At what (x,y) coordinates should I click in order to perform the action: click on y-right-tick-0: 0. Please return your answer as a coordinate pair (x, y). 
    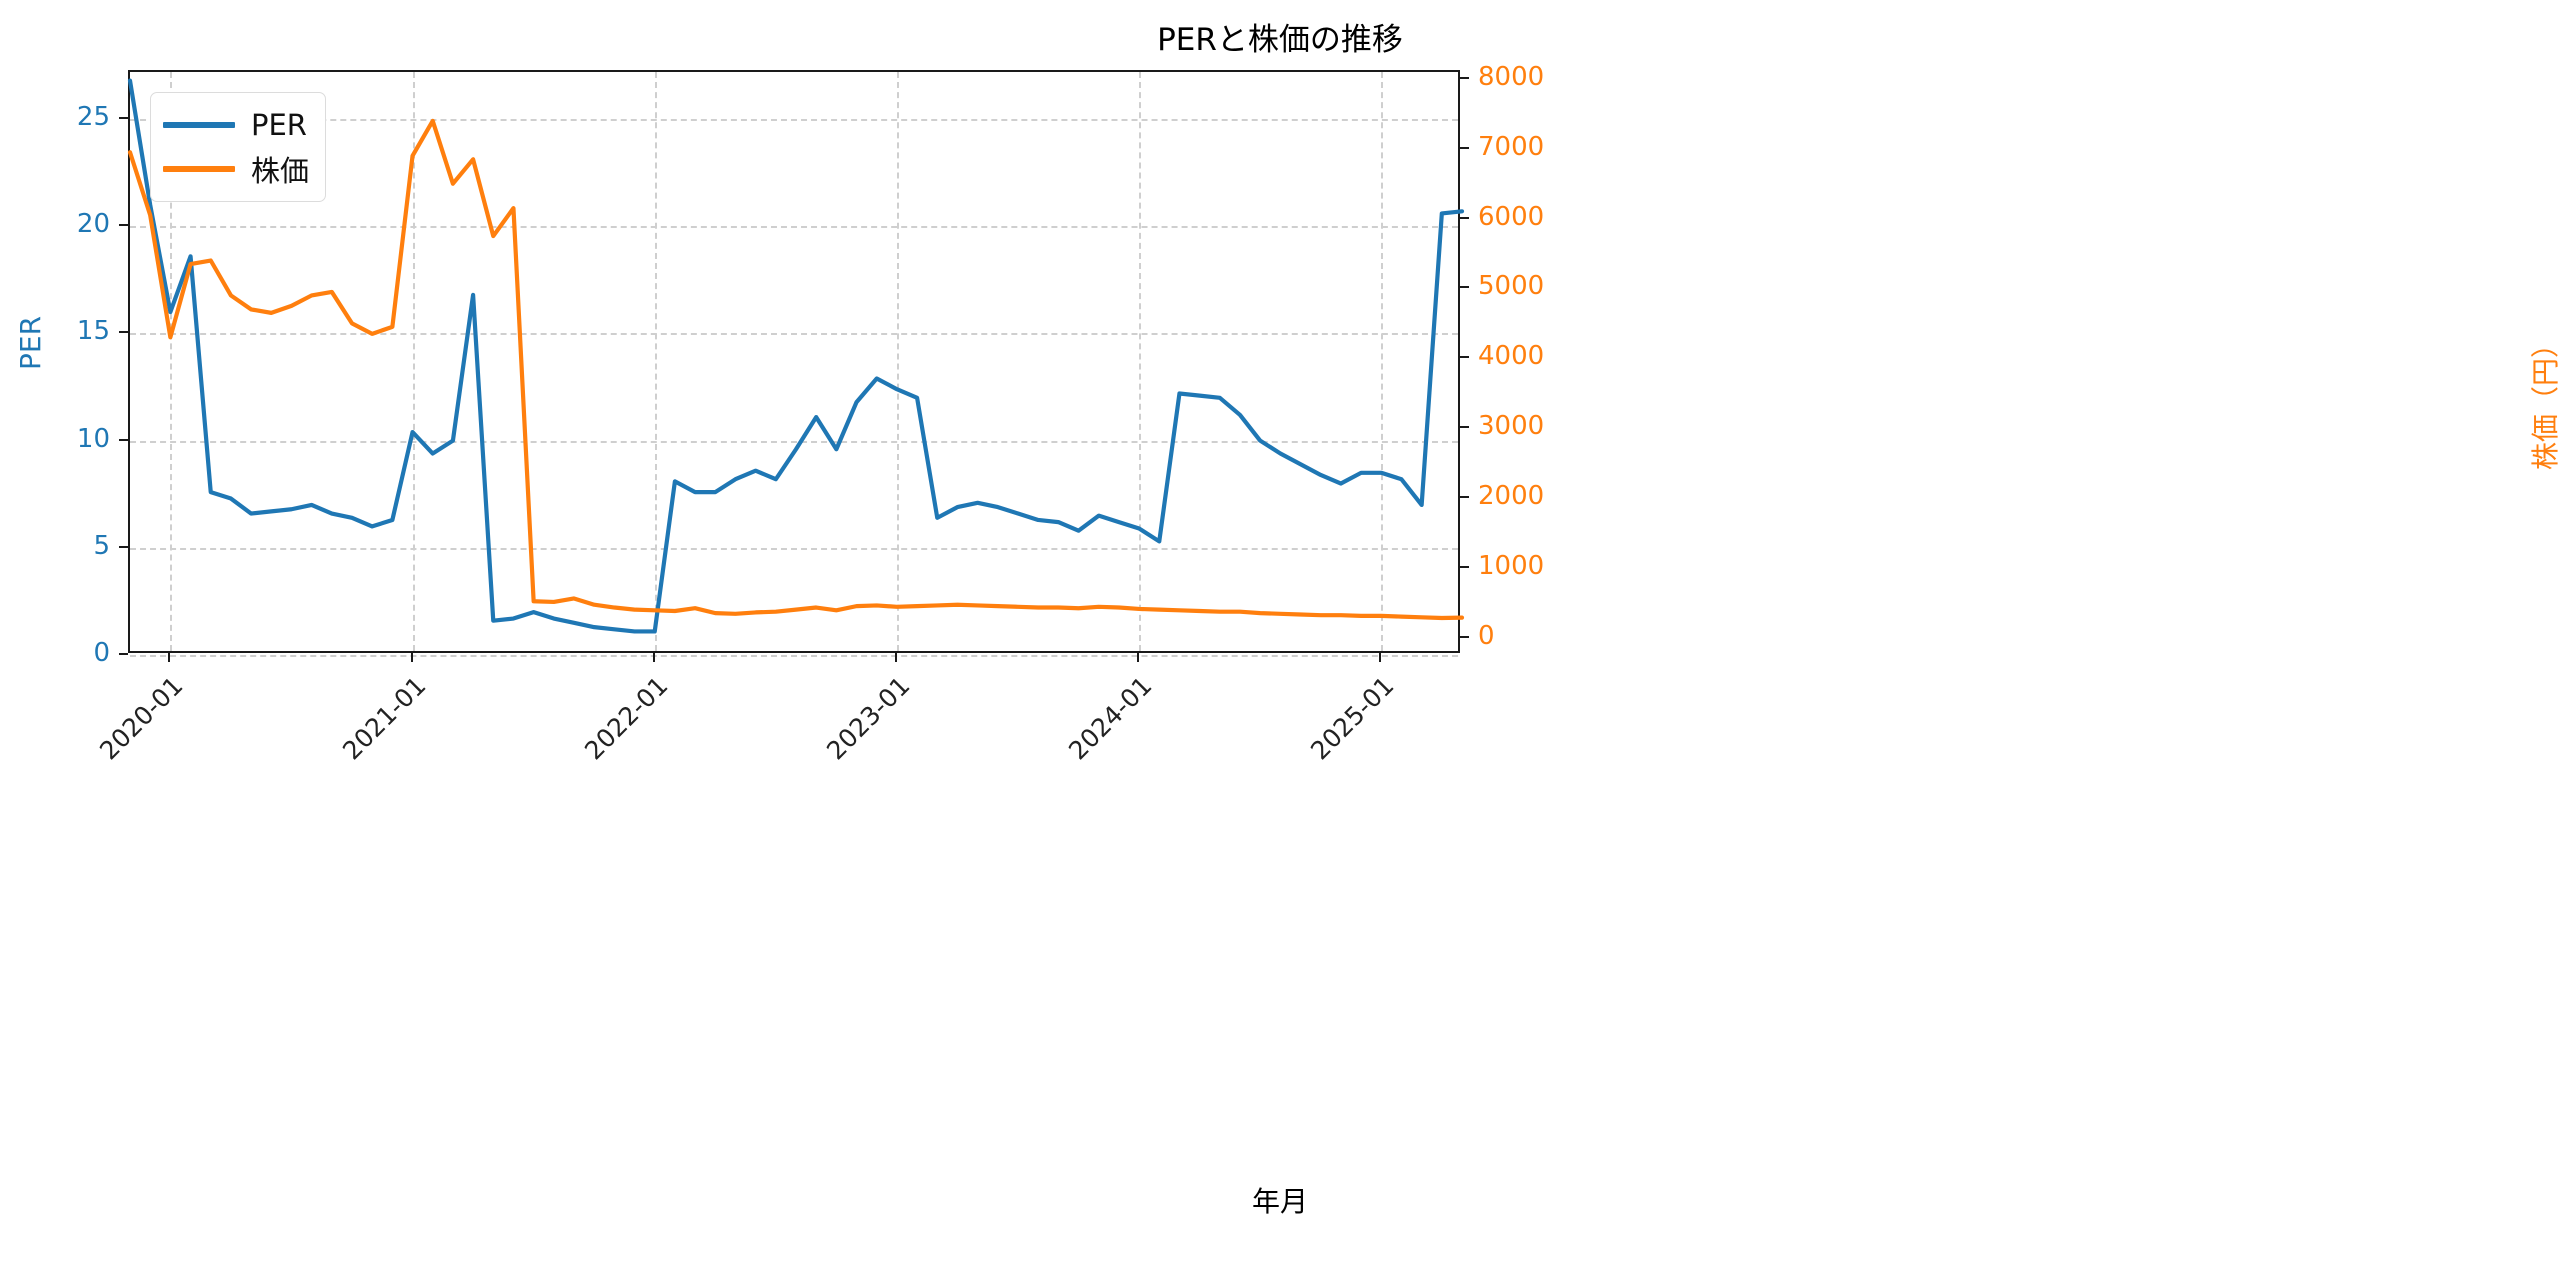
    Looking at the image, I should click on (1486, 635).